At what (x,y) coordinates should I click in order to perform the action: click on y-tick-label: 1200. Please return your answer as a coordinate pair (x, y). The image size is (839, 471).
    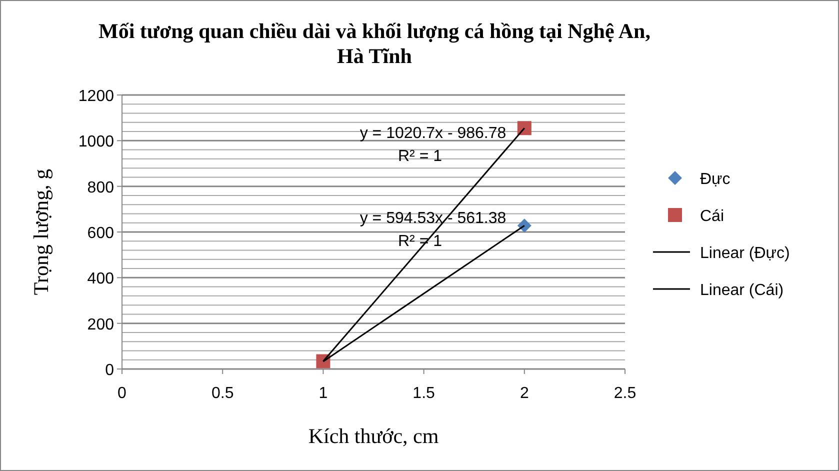
    Looking at the image, I should click on (96, 96).